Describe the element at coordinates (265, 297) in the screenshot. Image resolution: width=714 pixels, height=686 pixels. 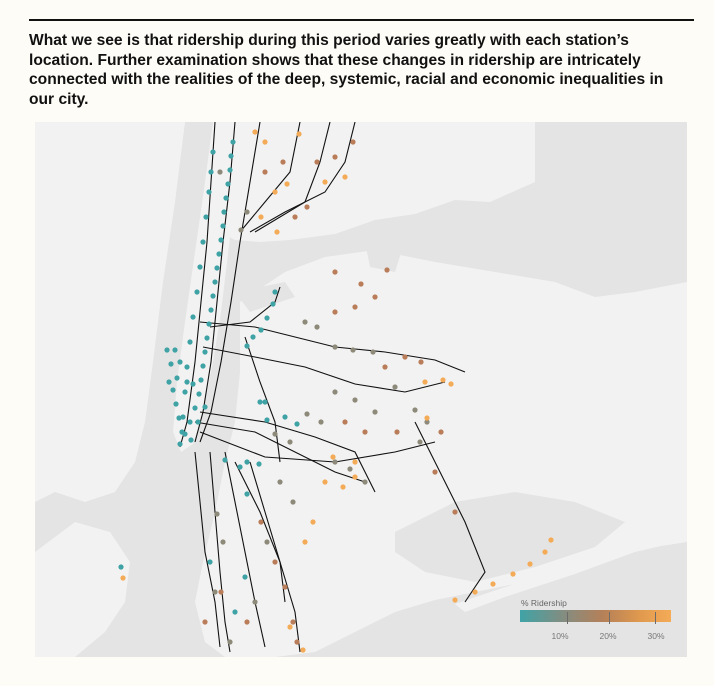
I see `east-river-inlet` at that location.